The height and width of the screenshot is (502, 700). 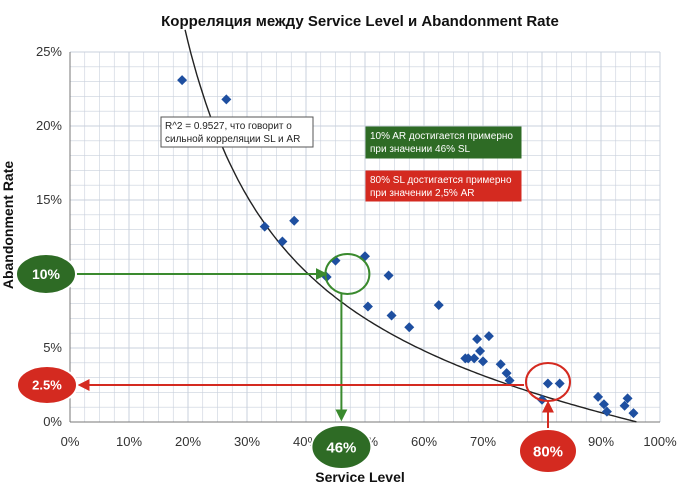 I want to click on green-sl-bubble-label: 46%, so click(x=341, y=447).